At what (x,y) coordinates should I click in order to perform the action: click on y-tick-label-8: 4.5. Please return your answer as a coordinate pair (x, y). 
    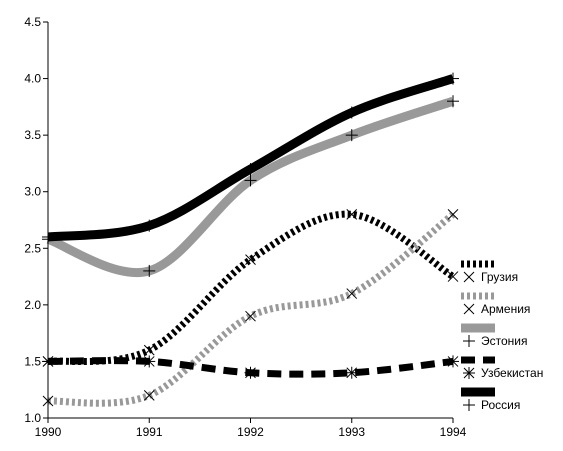
    Looking at the image, I should click on (32, 22).